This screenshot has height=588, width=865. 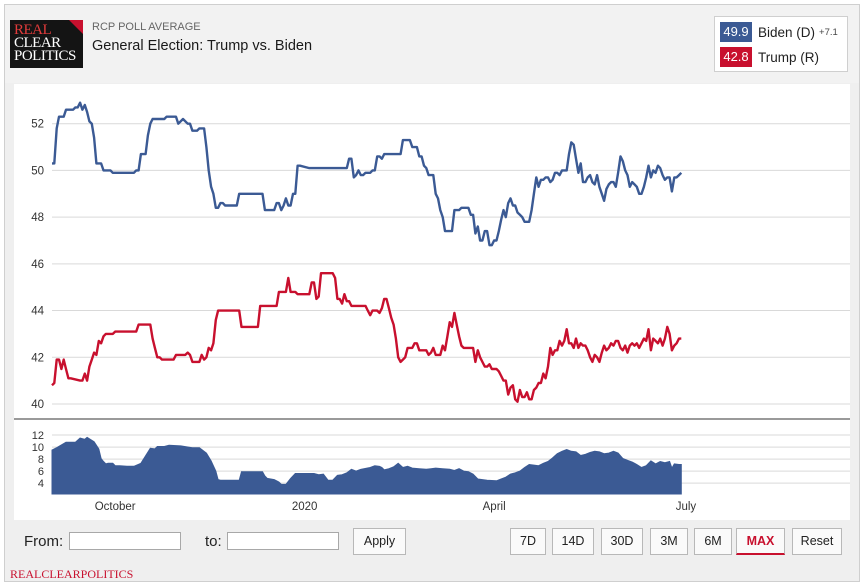 What do you see at coordinates (115, 507) in the screenshot?
I see `x-tick-label: October` at bounding box center [115, 507].